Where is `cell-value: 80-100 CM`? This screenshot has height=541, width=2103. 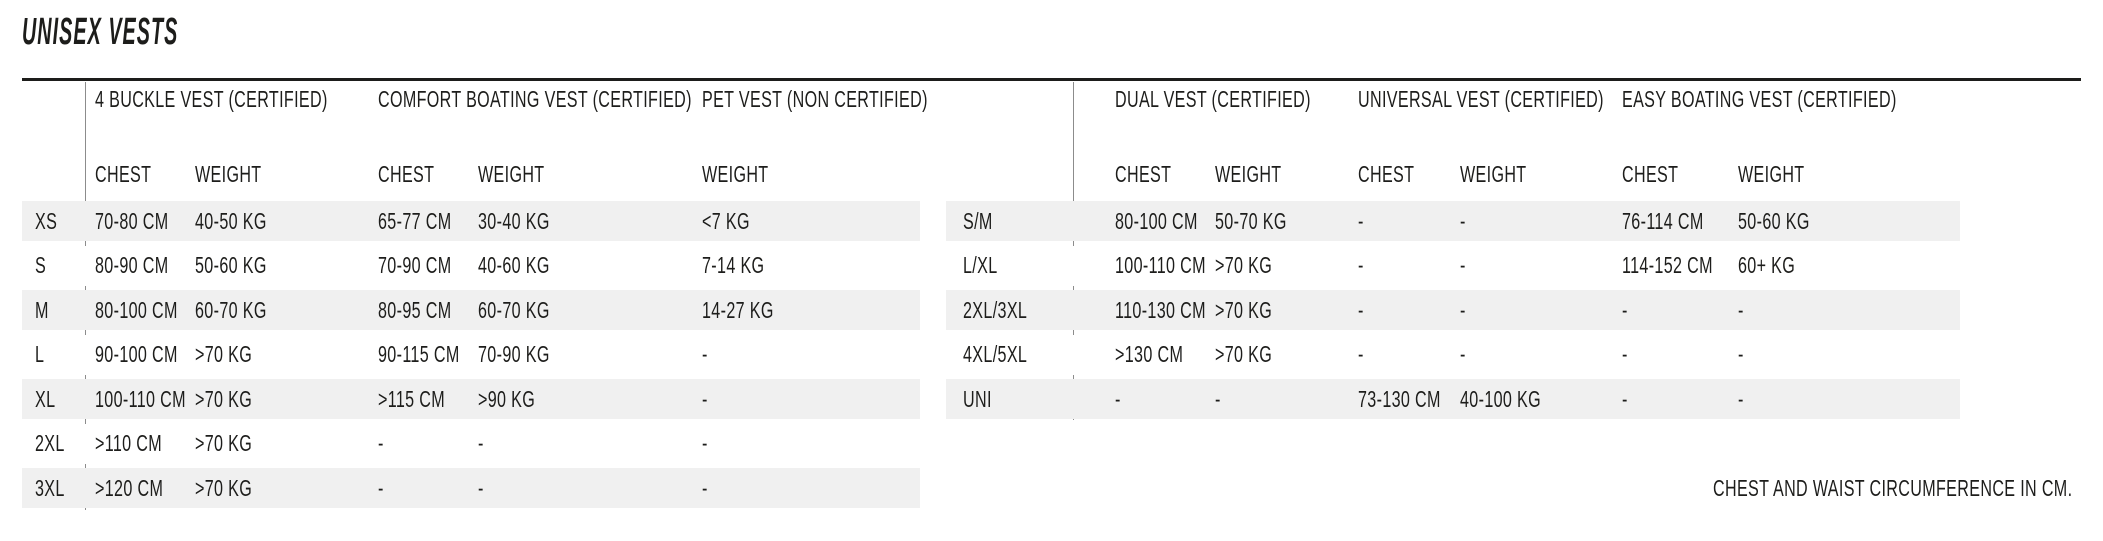
cell-value: 80-100 CM is located at coordinates (1156, 220).